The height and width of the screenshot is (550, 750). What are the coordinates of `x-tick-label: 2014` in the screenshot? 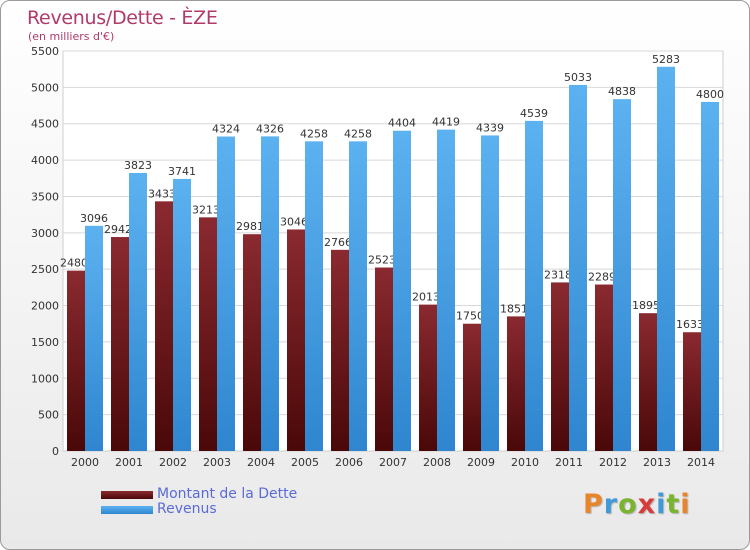 It's located at (701, 462).